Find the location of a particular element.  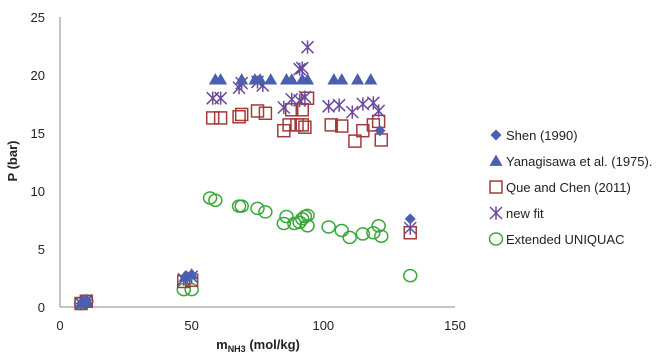

y-tick-label: 10 is located at coordinates (38, 191).